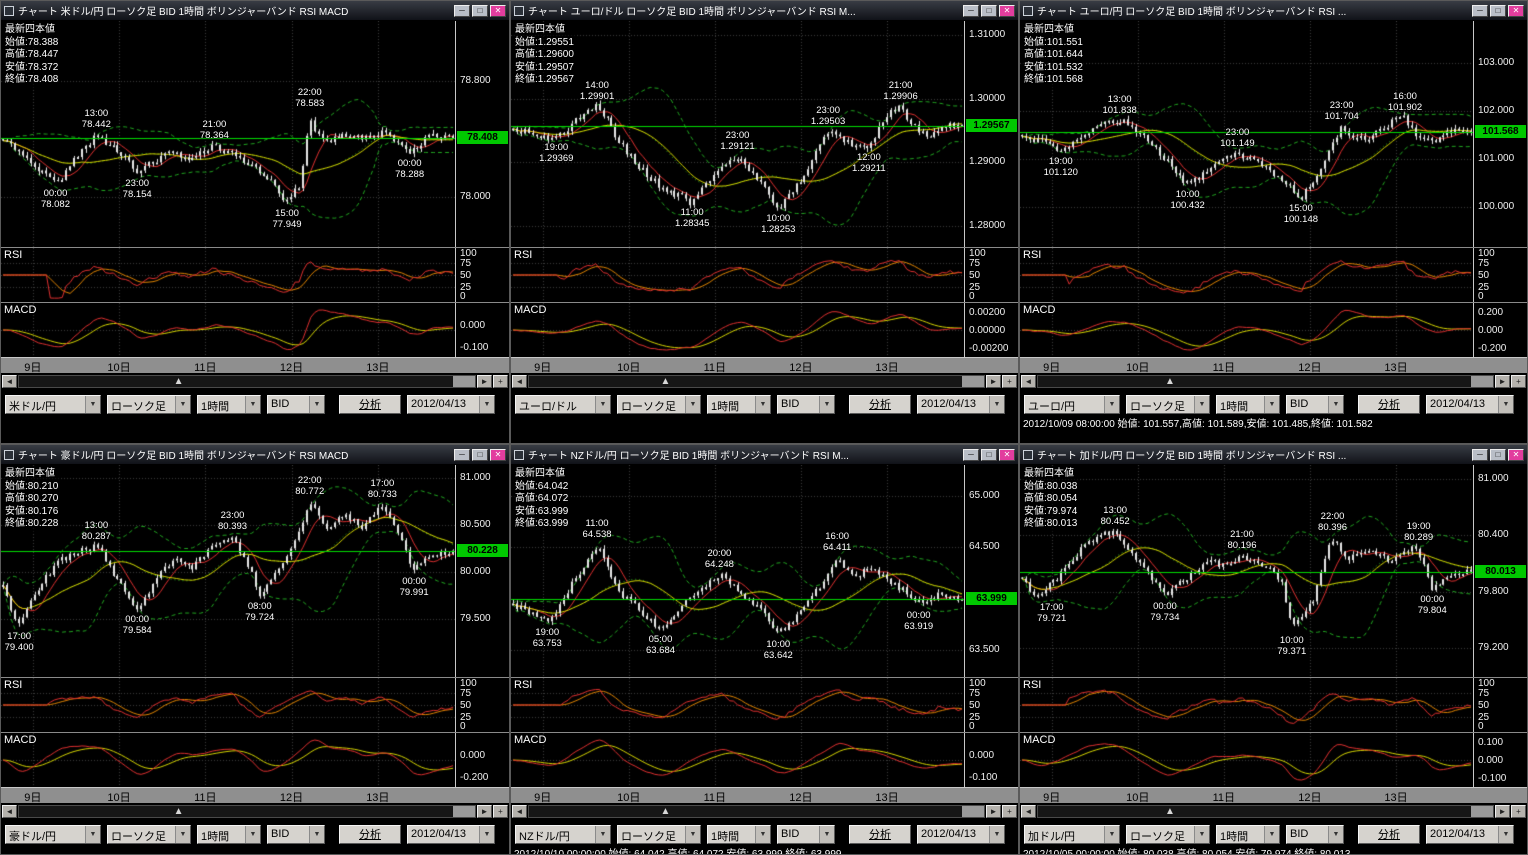  Describe the element at coordinates (53, 834) in the screenshot. I see `pair-select: 豪ドル/円 ▼` at that location.